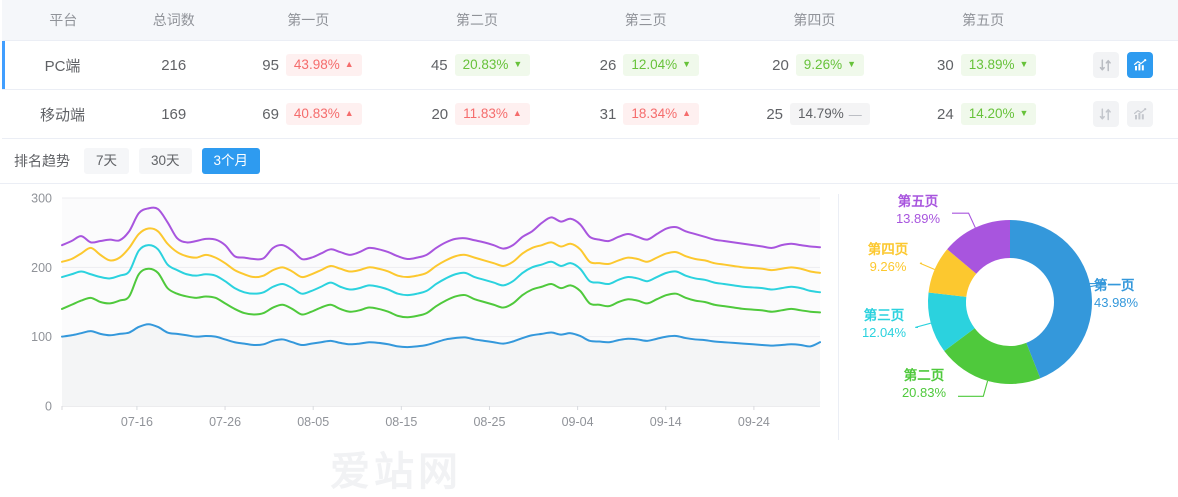 This screenshot has width=1178, height=497. I want to click on column-header-platform: 平台, so click(63, 20).